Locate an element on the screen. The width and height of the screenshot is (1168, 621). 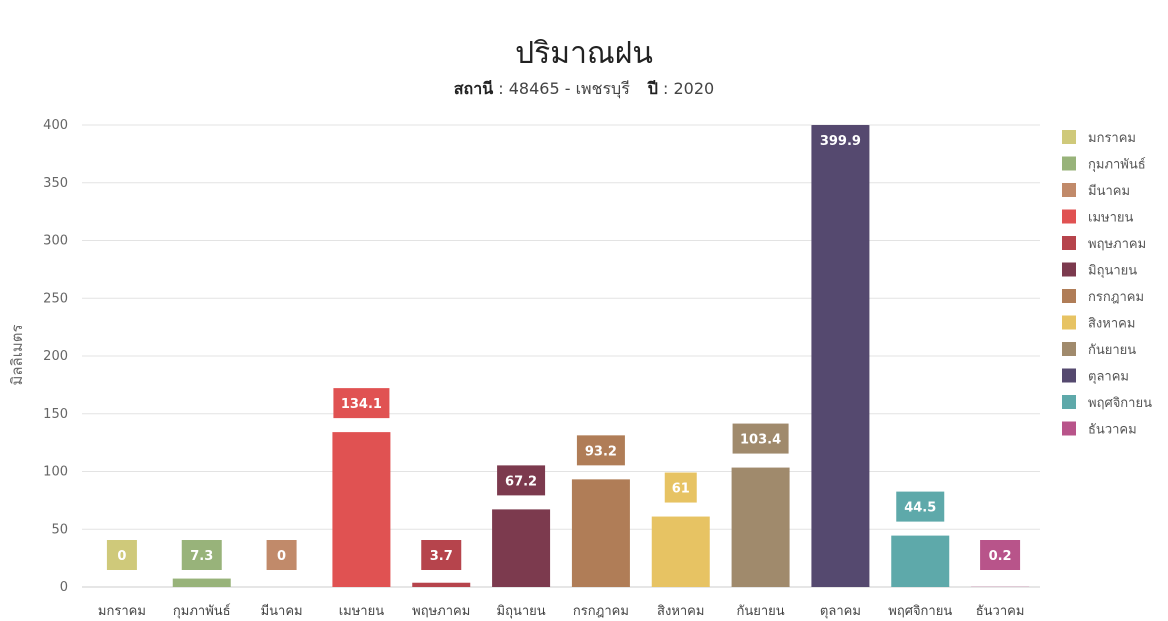
data-label-text: 103.4 is located at coordinates (760, 440).